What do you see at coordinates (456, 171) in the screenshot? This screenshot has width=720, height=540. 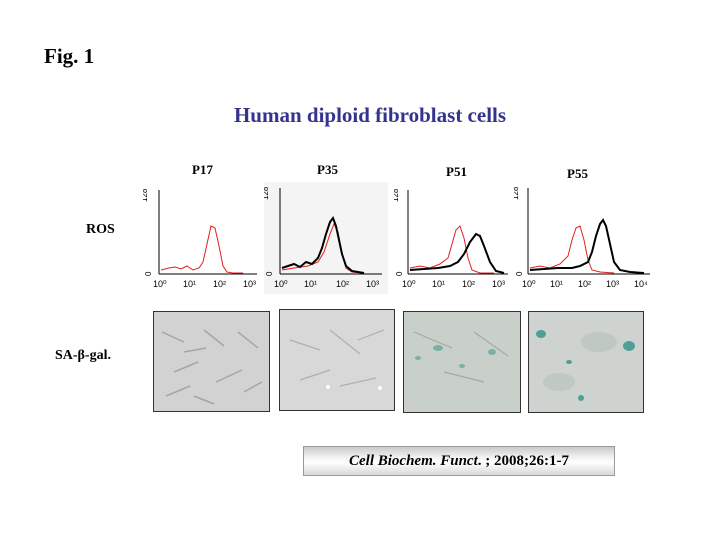 I see `passage-label-p51: P51` at bounding box center [456, 171].